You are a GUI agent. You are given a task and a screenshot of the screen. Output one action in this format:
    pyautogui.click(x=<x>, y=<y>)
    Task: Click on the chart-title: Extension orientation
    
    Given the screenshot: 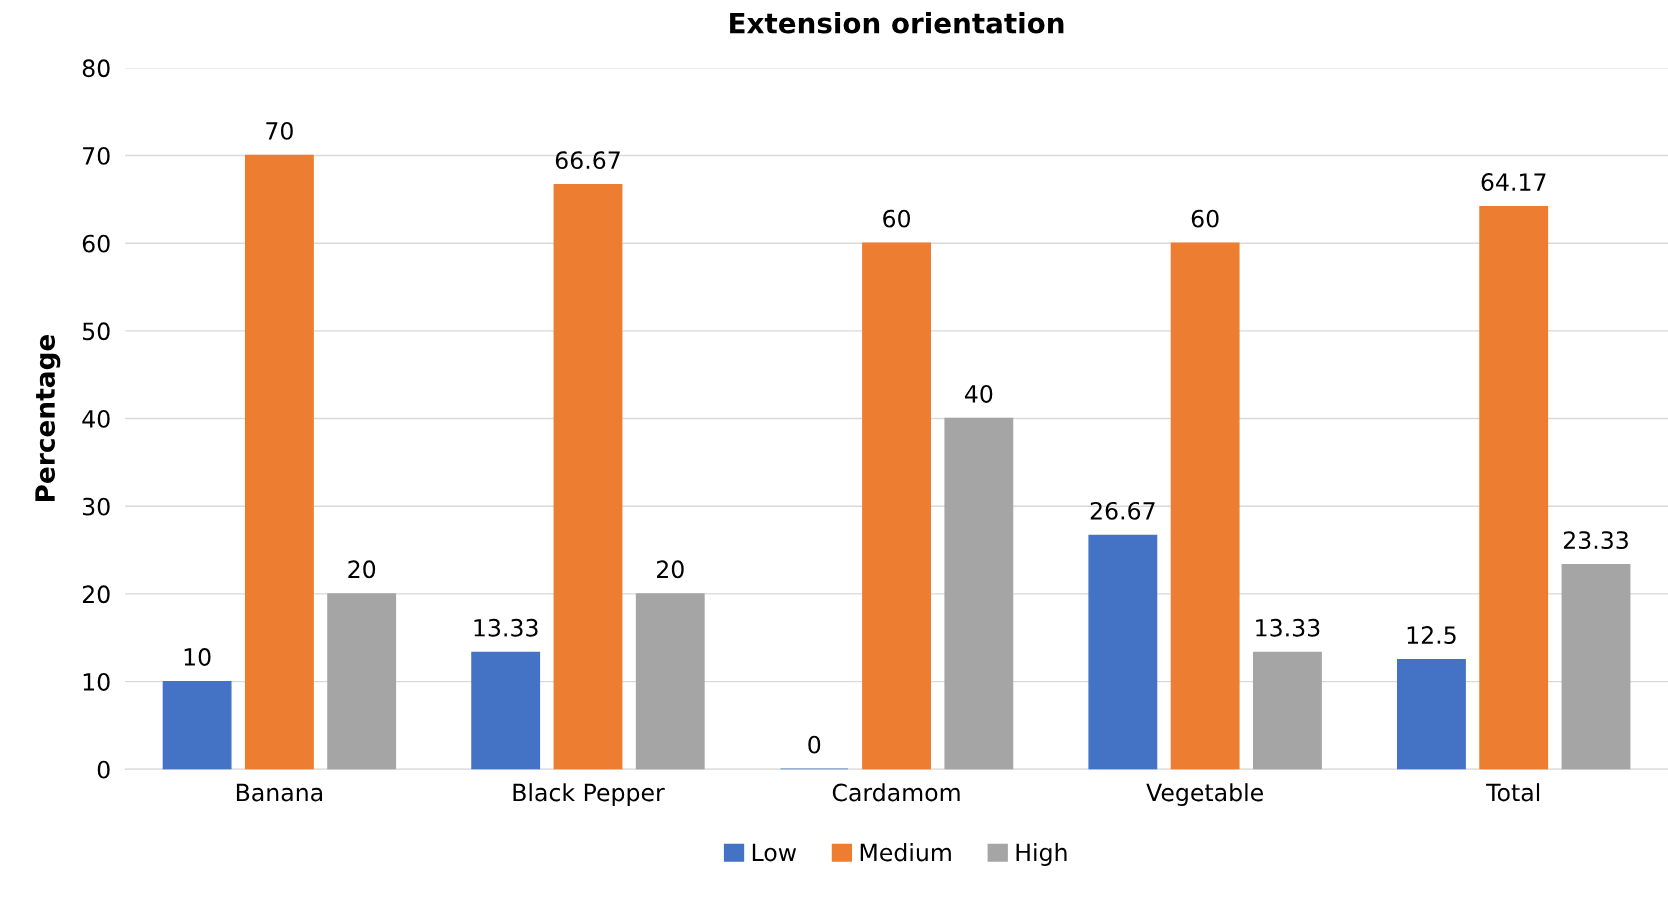 What is the action you would take?
    pyautogui.click(x=897, y=23)
    